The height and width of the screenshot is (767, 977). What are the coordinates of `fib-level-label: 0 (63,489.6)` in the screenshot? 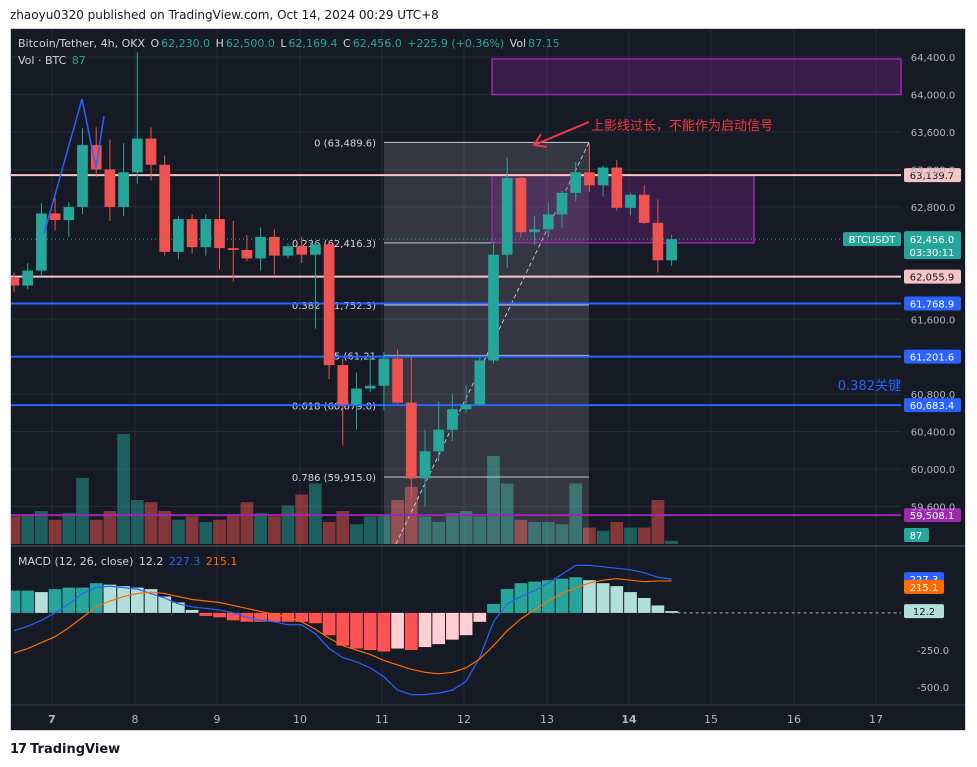 It's located at (345, 143).